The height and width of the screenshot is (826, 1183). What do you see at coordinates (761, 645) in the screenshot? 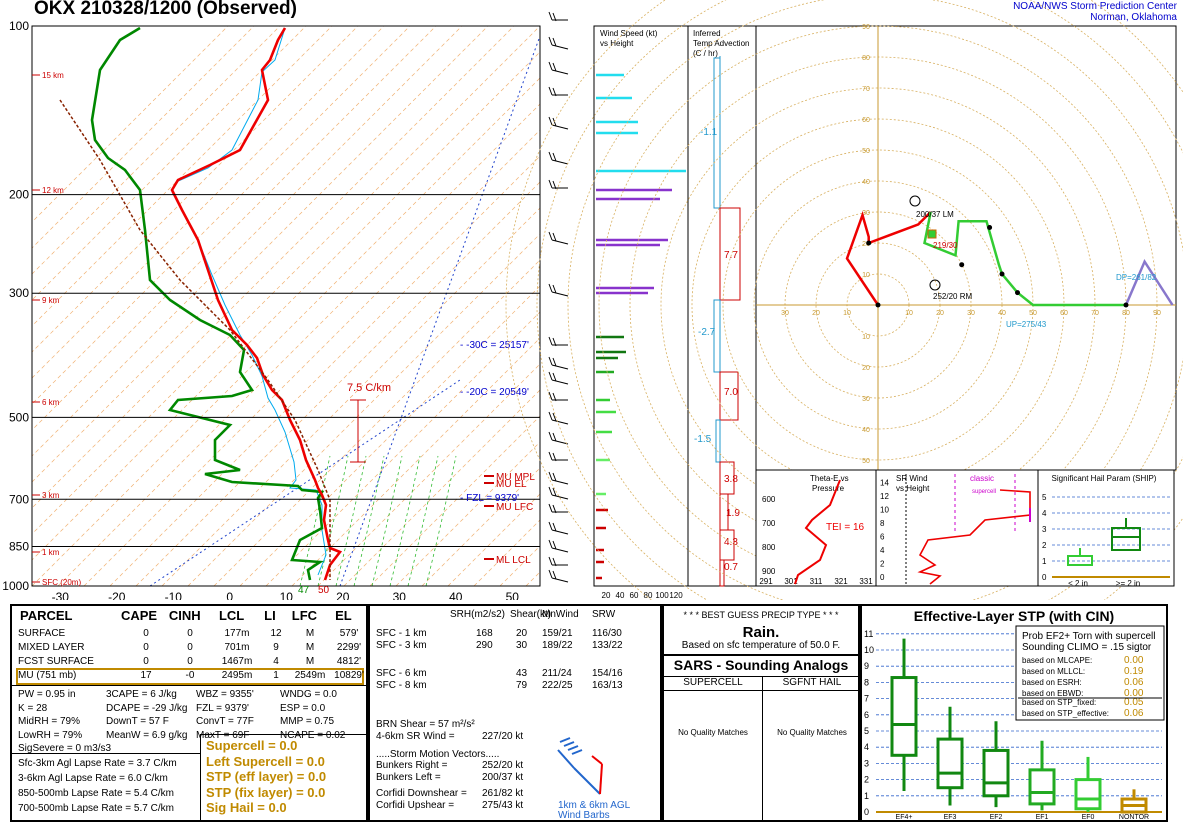
I see `precip-note: Based on sfc temperature of 50.0 F.` at bounding box center [761, 645].